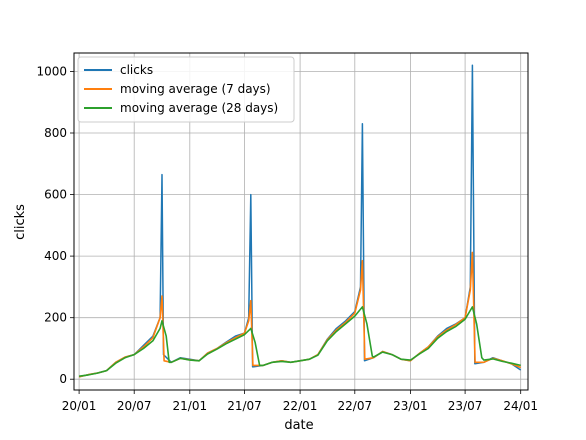  What do you see at coordinates (55, 133) in the screenshot?
I see `y-tick-label: 800` at bounding box center [55, 133].